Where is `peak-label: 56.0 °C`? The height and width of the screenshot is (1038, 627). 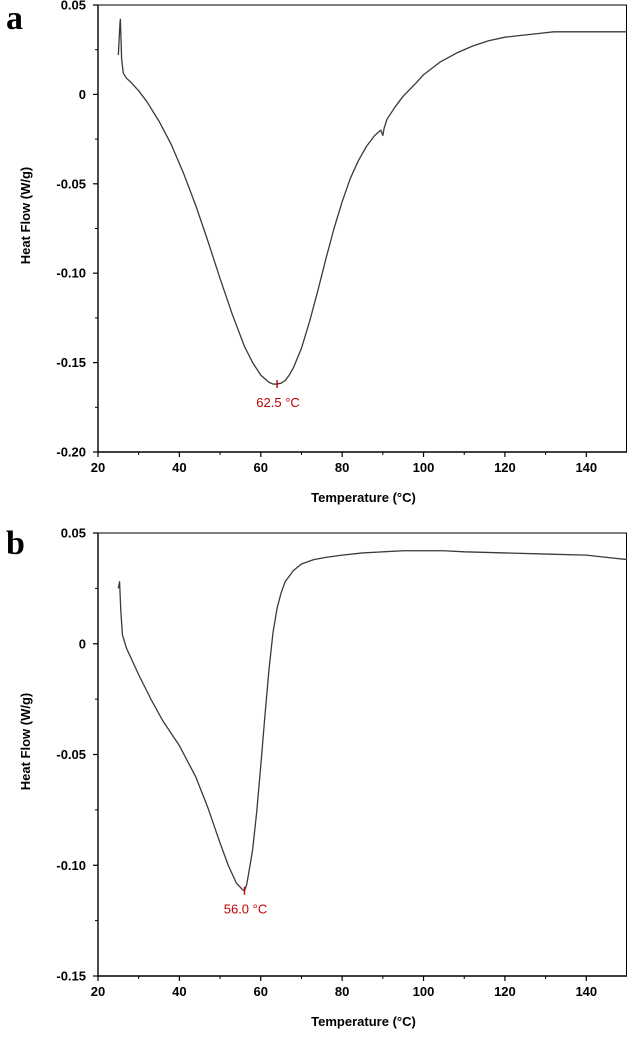 peak-label: 56.0 °C is located at coordinates (246, 909).